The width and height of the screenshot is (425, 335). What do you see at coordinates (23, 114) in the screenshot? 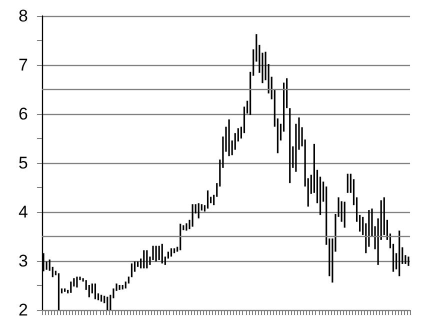
I see `y-tick-label: 6` at bounding box center [23, 114].